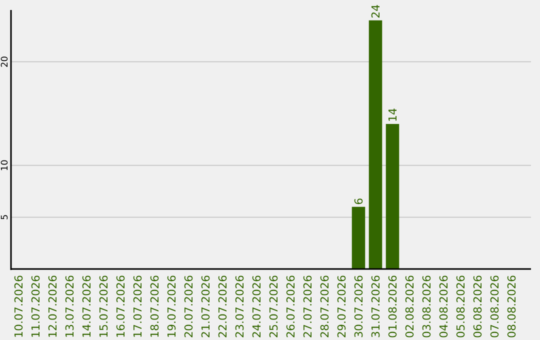 The width and height of the screenshot is (540, 340). What do you see at coordinates (69, 306) in the screenshot?
I see `x-tick-label: 13.07.2026` at bounding box center [69, 306].